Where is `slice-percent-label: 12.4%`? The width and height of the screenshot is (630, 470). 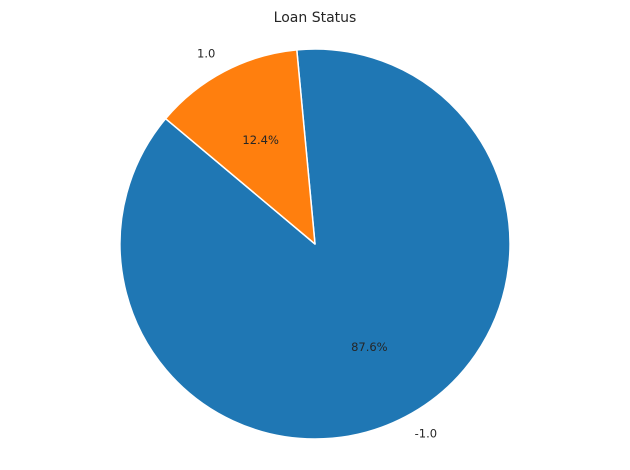 slice-percent-label: 12.4% is located at coordinates (260, 140).